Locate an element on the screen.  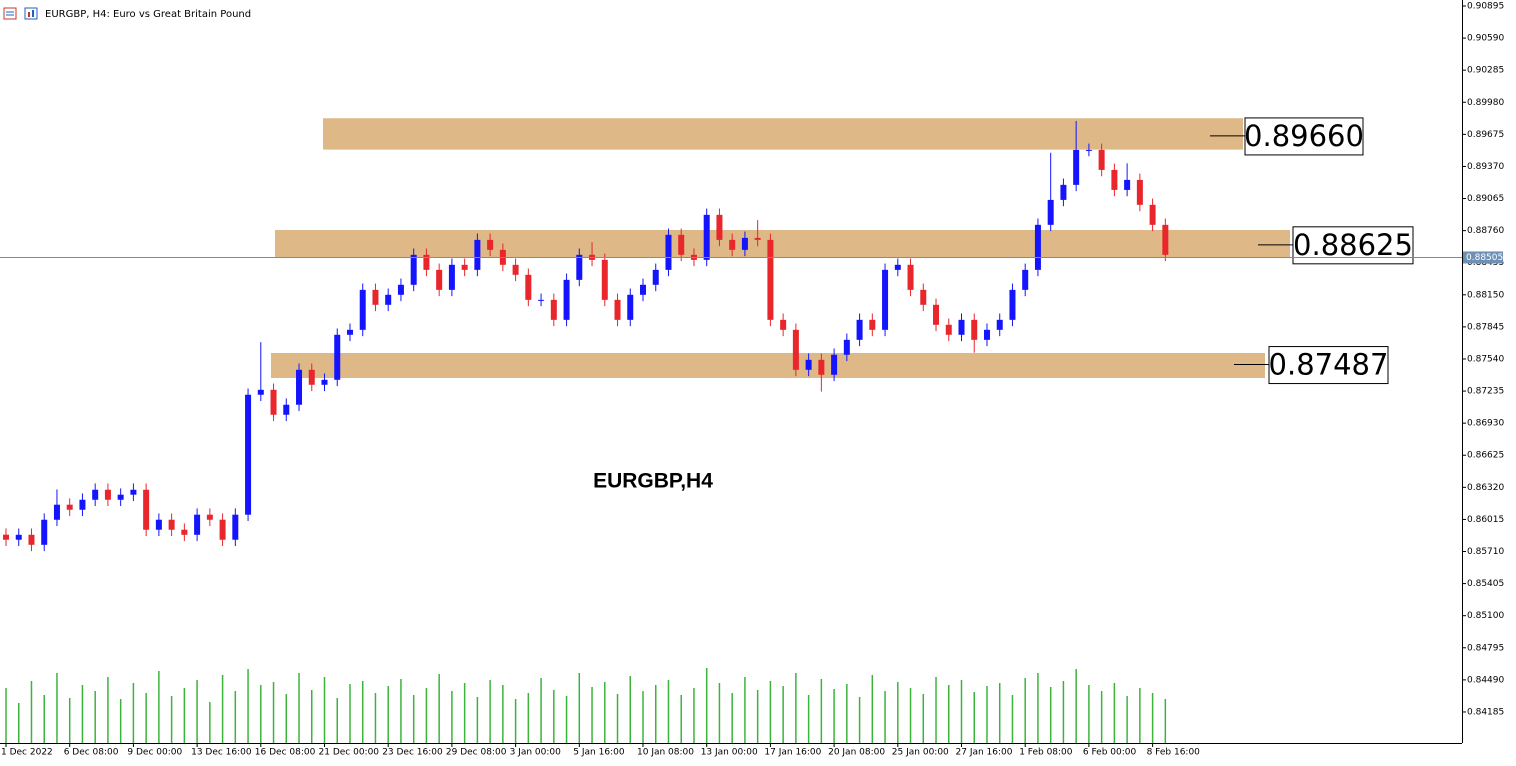
y-tick-label: 0.88760 is located at coordinates (1485, 231).